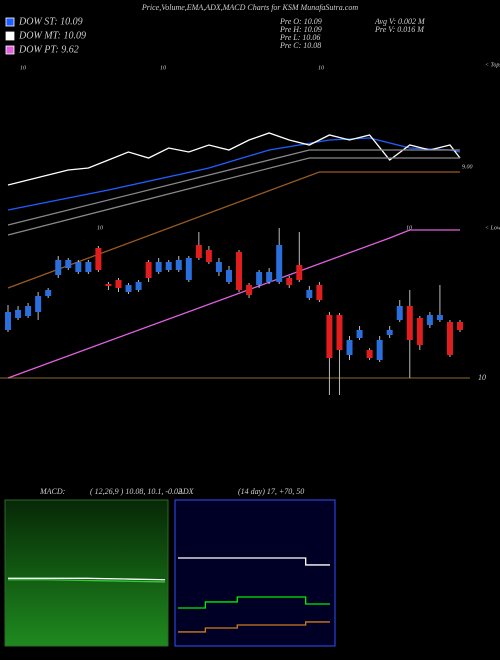 The height and width of the screenshot is (660, 500). Describe the element at coordinates (399, 29) in the screenshot. I see `info-text: Pre V: 0.016 M` at that location.